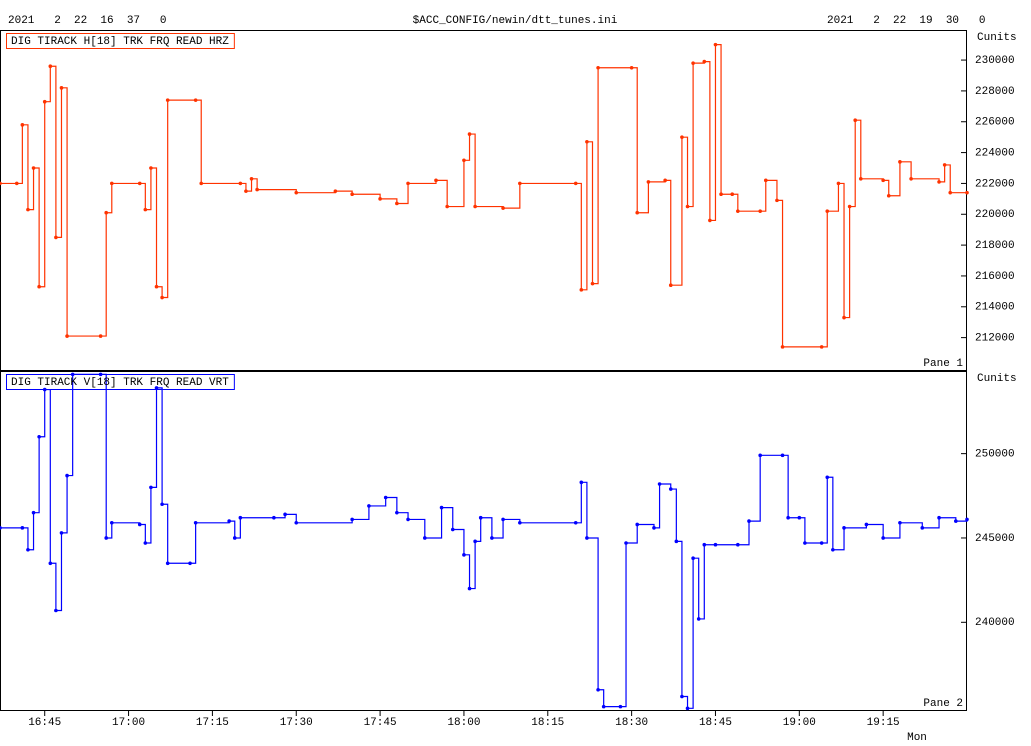 The image size is (1031, 746). Describe the element at coordinates (943, 704) in the screenshot. I see `pane-label: Pane 2` at that location.